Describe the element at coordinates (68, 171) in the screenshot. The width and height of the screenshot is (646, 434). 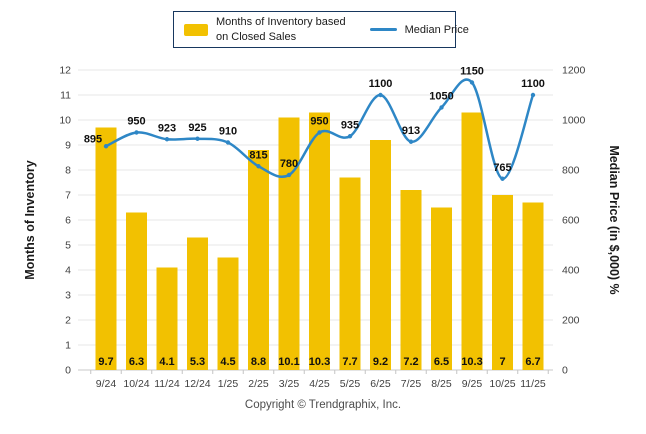
I see `left-axis-tick-label: 8` at that location.